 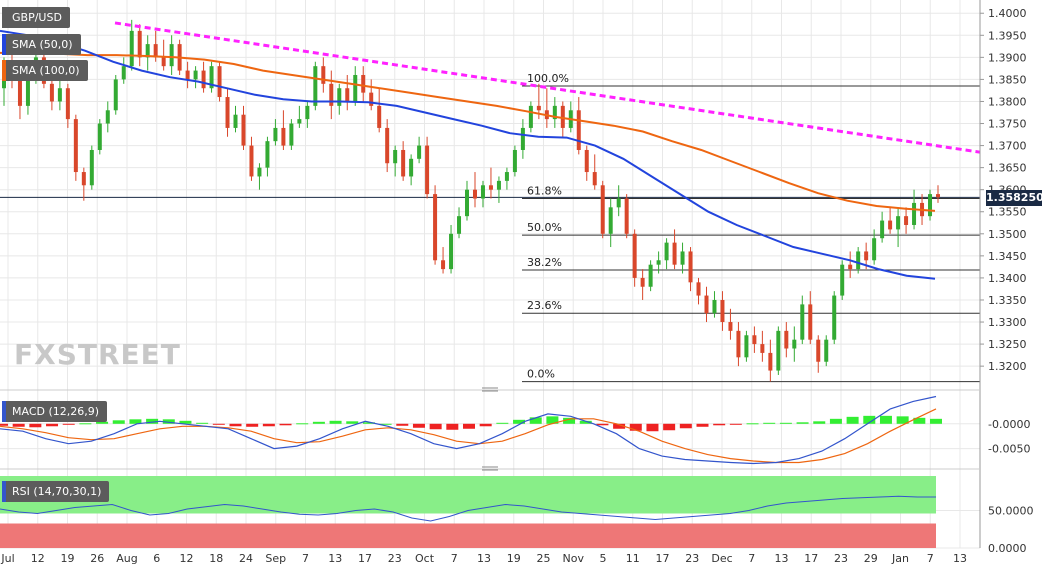 What do you see at coordinates (56, 491) in the screenshot?
I see `rsi-label: RSI (14,70,30,1)` at bounding box center [56, 491].